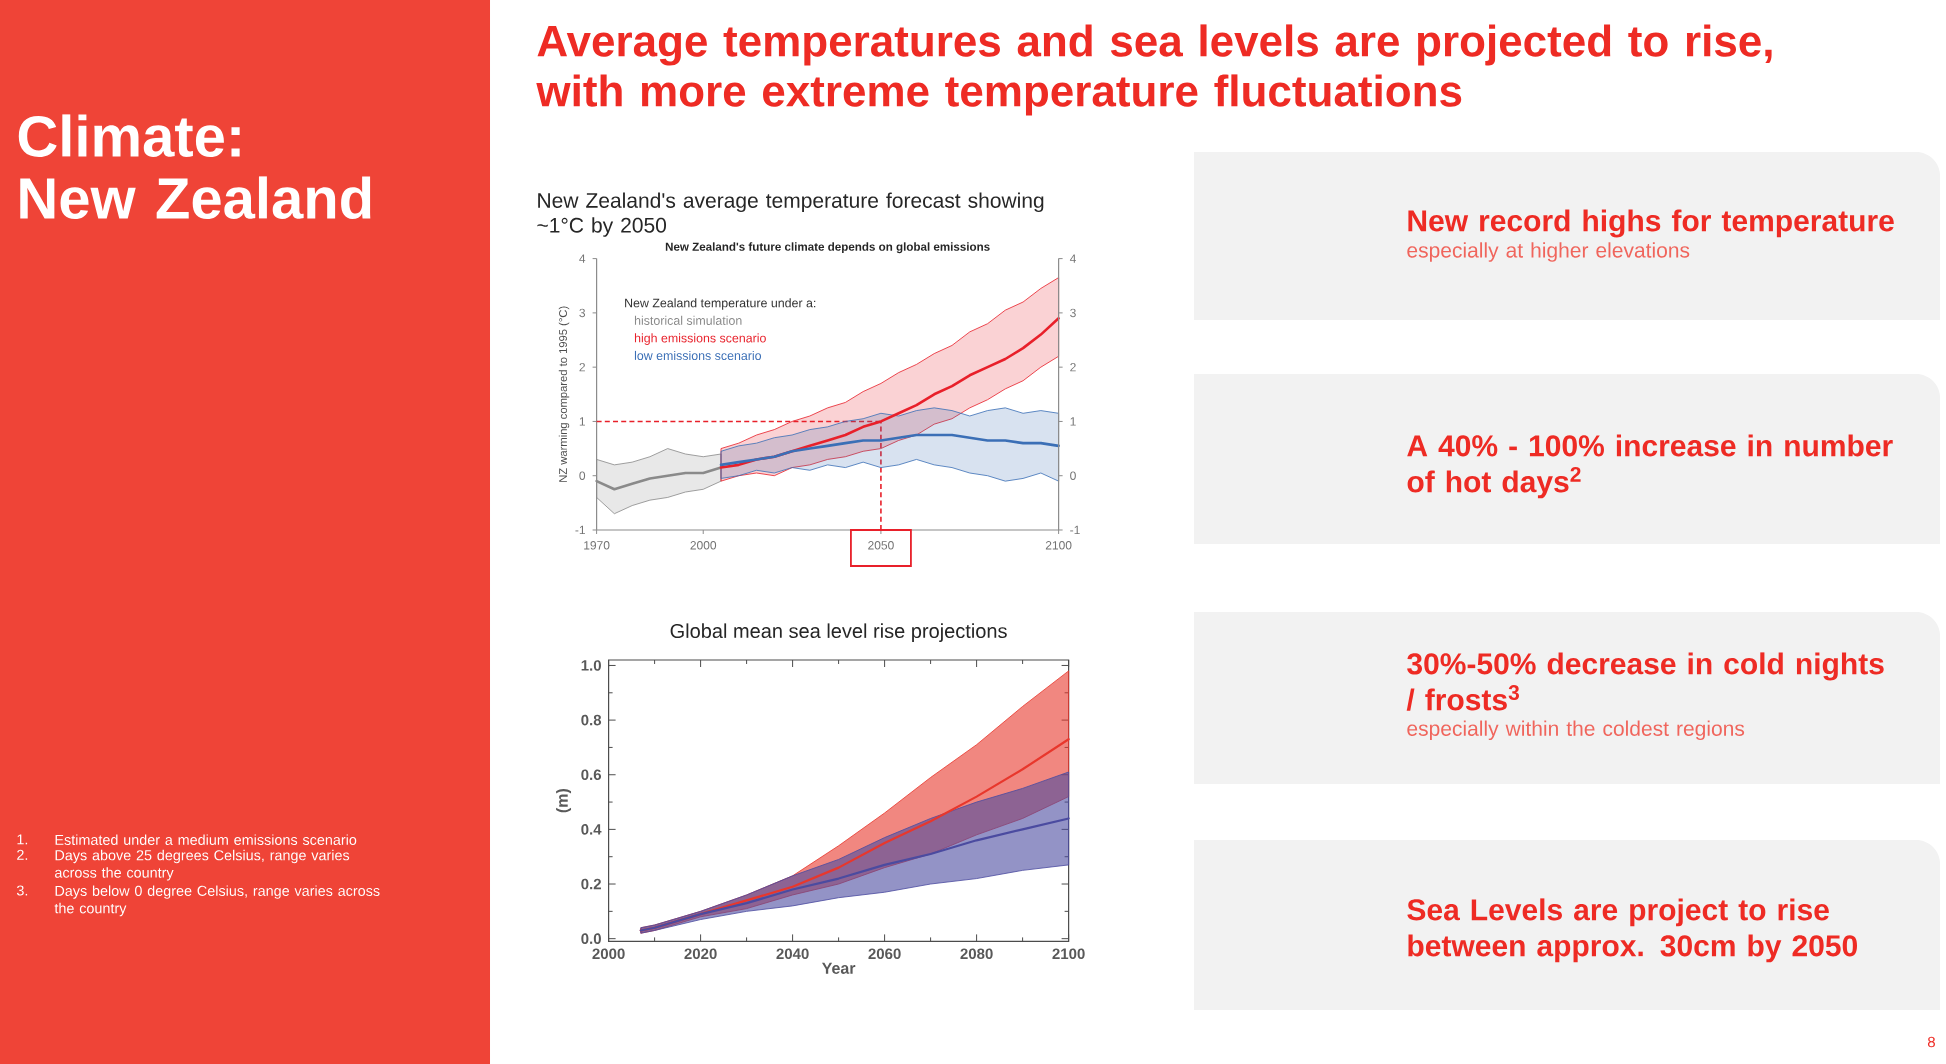 Image resolution: width=1946 pixels, height=1064 pixels. I want to click on text: especially at higher elevations, so click(1548, 252).